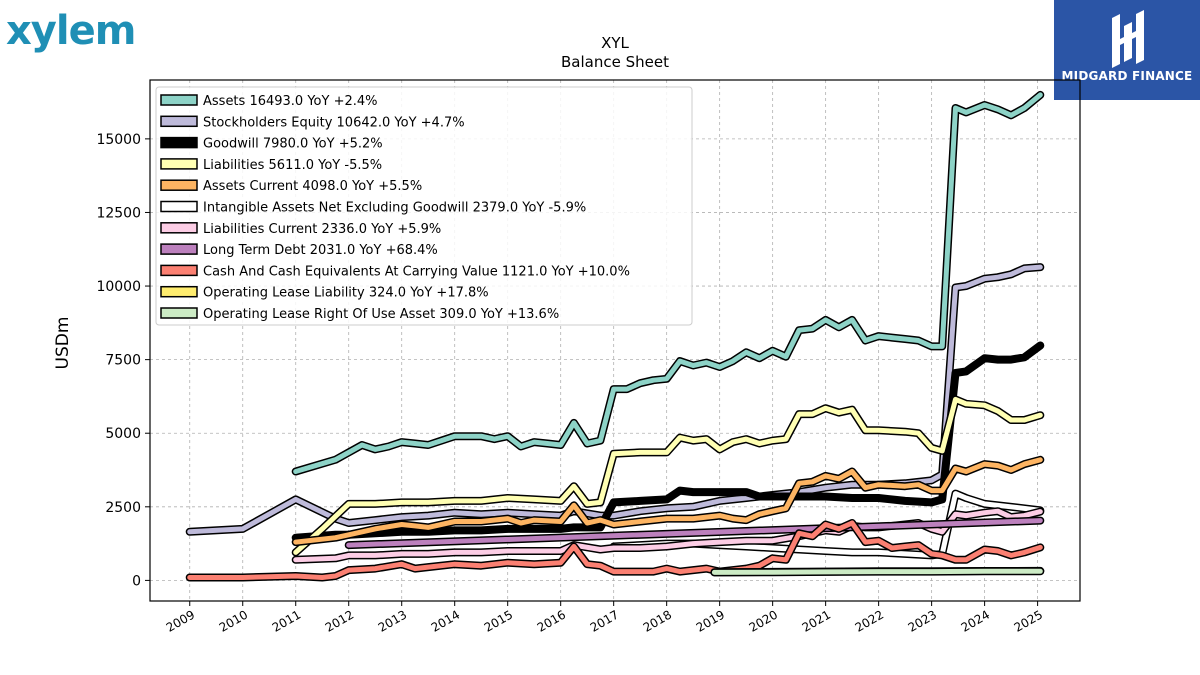 This screenshot has height=675, width=1200. What do you see at coordinates (975, 620) in the screenshot?
I see `x-tick-label: 2024` at bounding box center [975, 620].